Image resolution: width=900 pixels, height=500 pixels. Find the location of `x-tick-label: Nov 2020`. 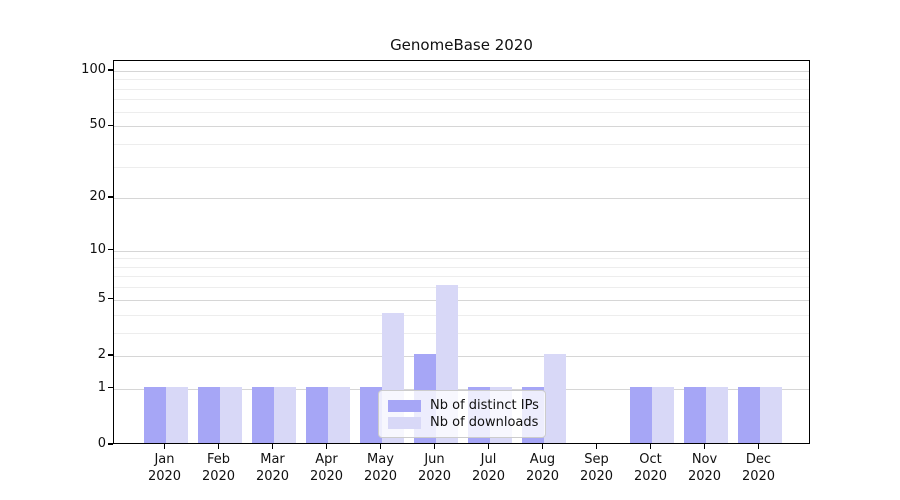

x-tick-label: Nov 2020 is located at coordinates (704, 468).